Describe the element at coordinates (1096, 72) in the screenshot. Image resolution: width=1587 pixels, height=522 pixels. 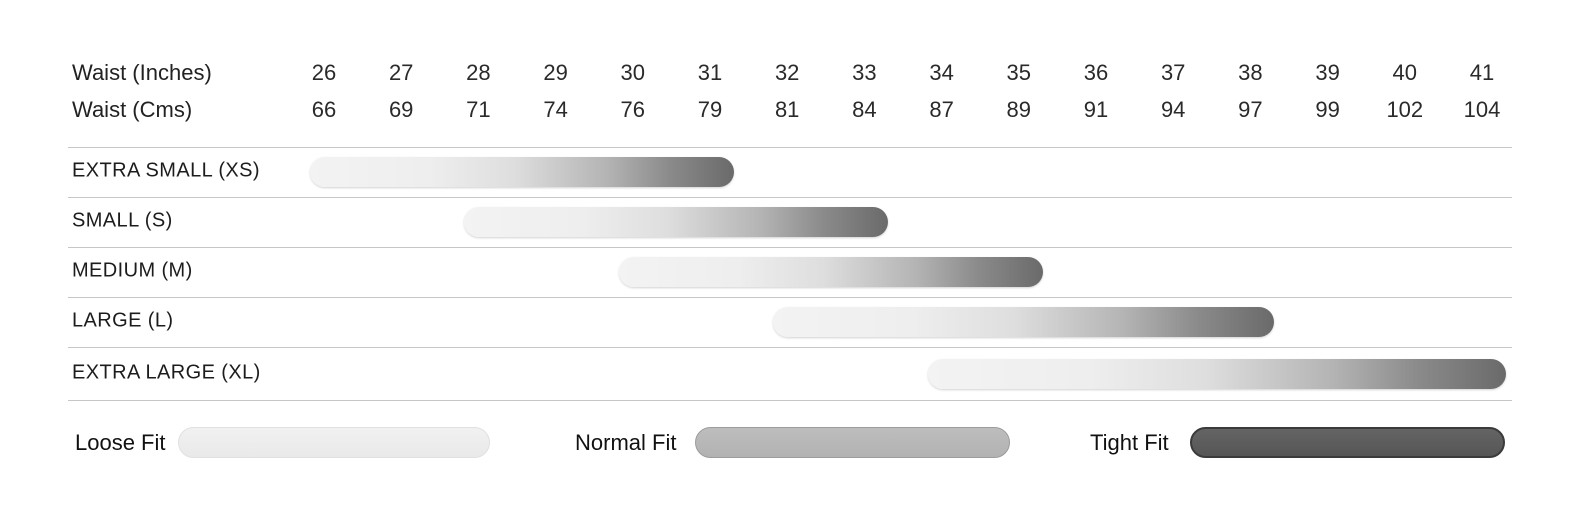
I see `waist-inches-value: 36` at that location.